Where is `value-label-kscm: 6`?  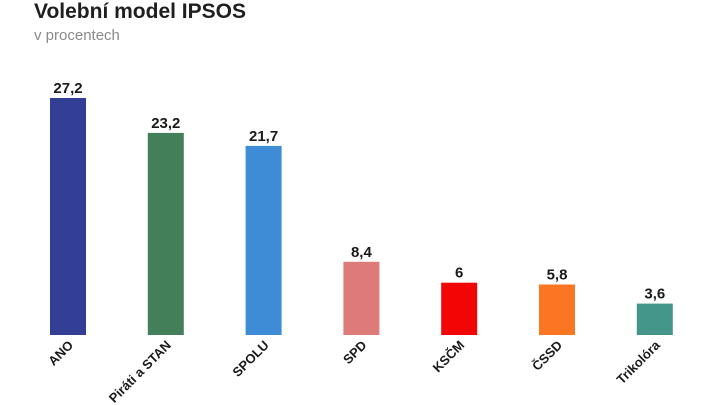 value-label-kscm: 6 is located at coordinates (459, 273).